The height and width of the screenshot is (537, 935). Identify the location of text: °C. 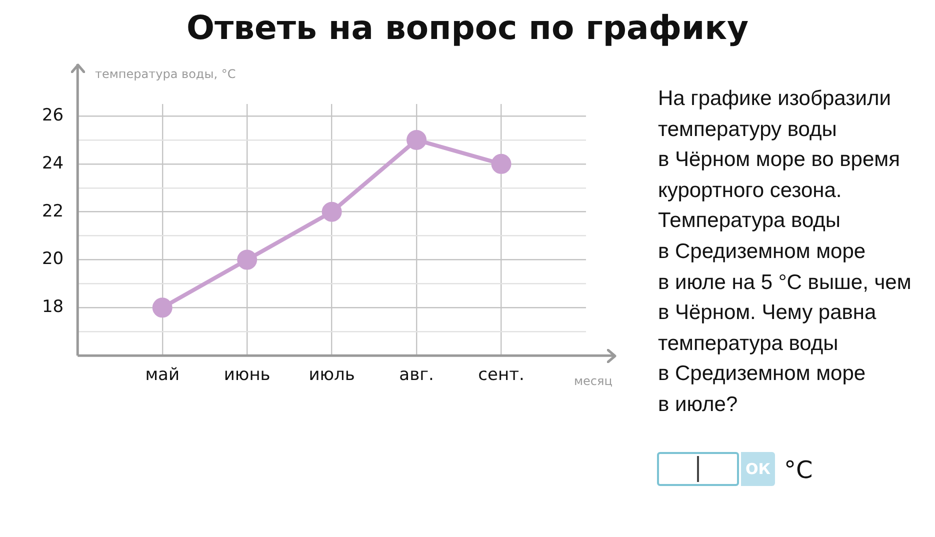
(798, 470).